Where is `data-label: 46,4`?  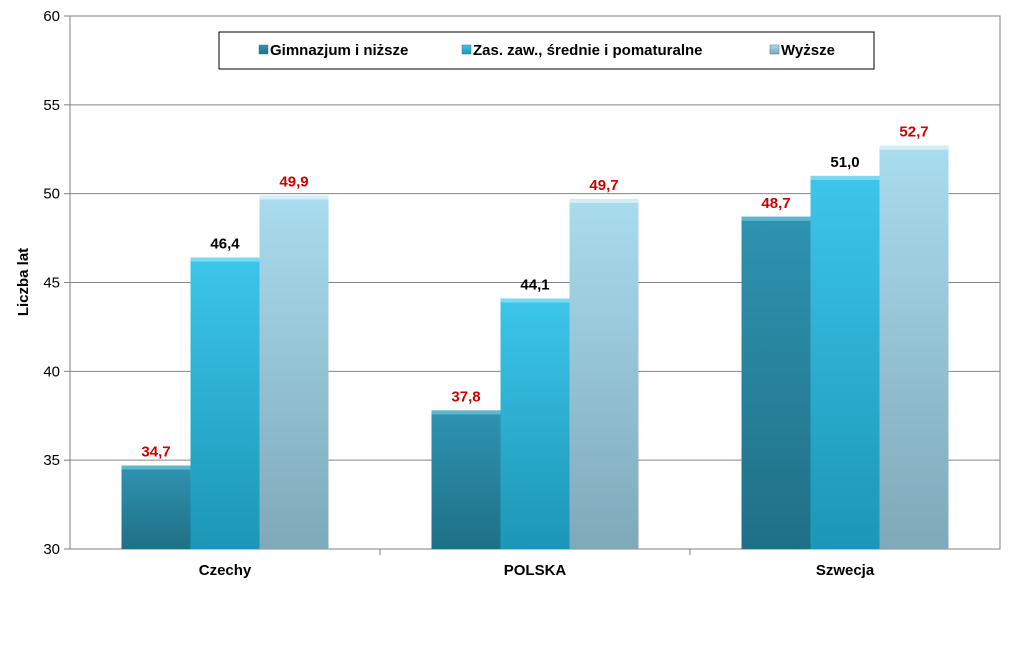 data-label: 46,4 is located at coordinates (225, 244).